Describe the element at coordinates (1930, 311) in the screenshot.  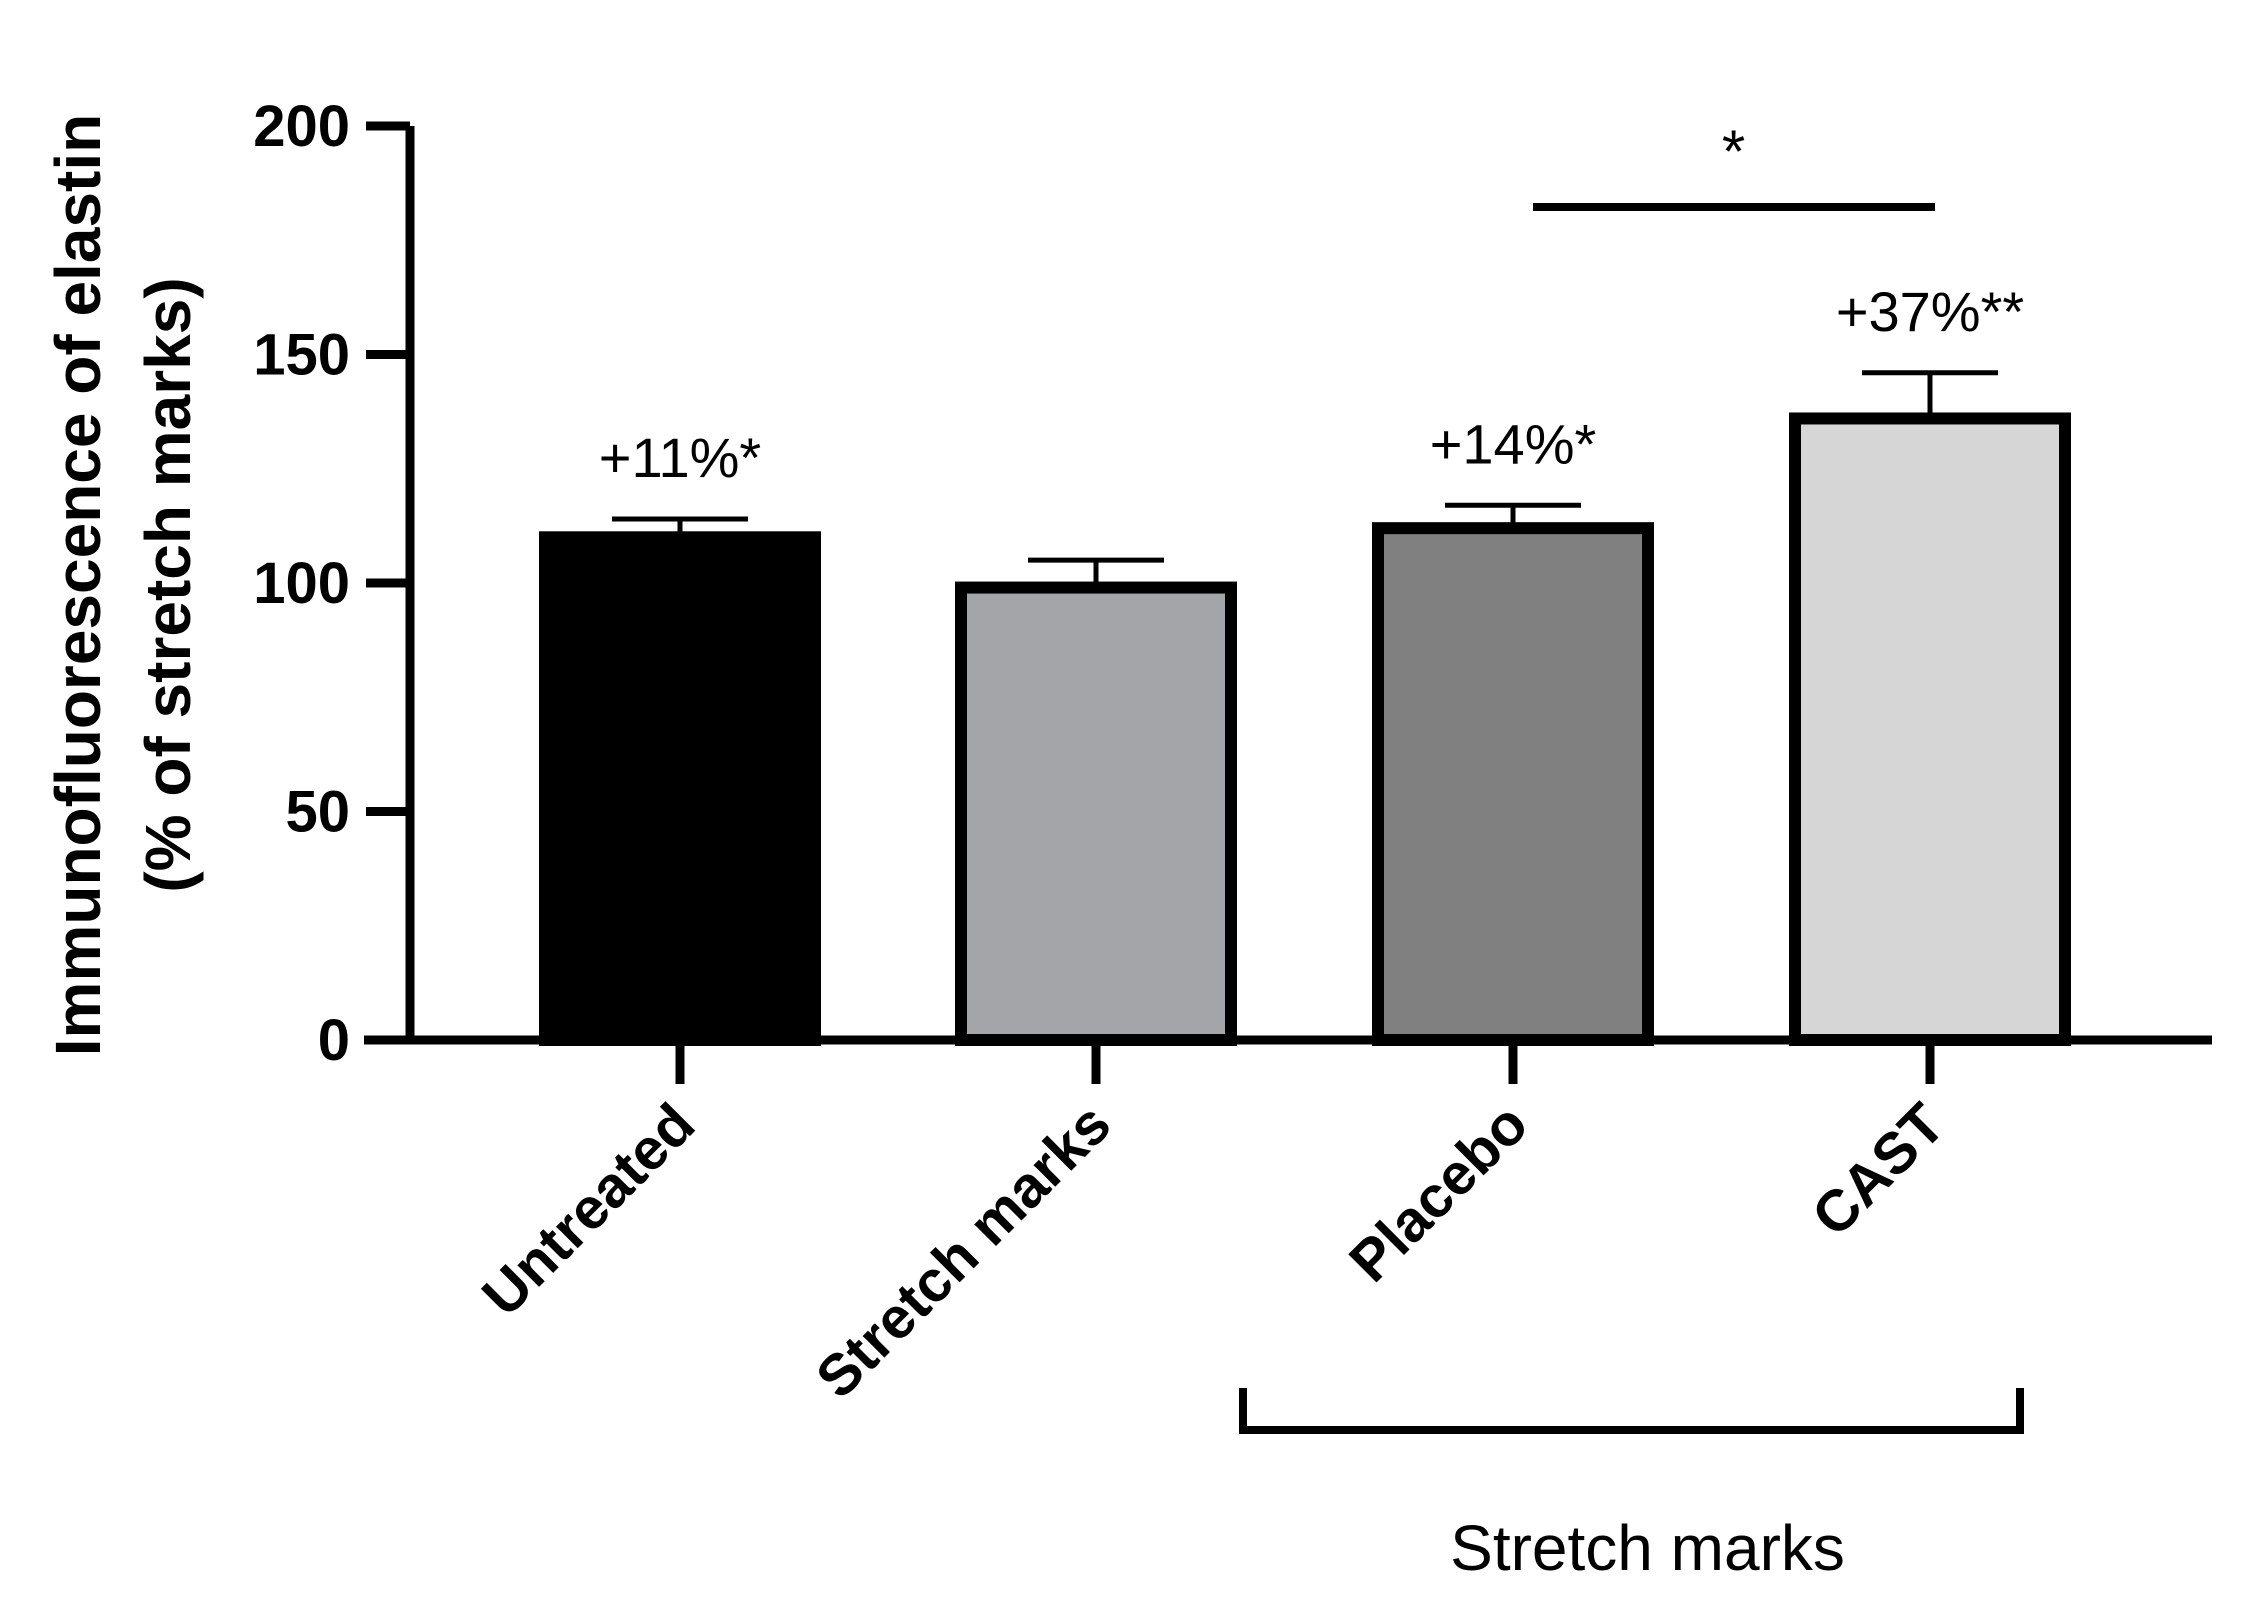
I see `bar-annotation: +37%**` at that location.